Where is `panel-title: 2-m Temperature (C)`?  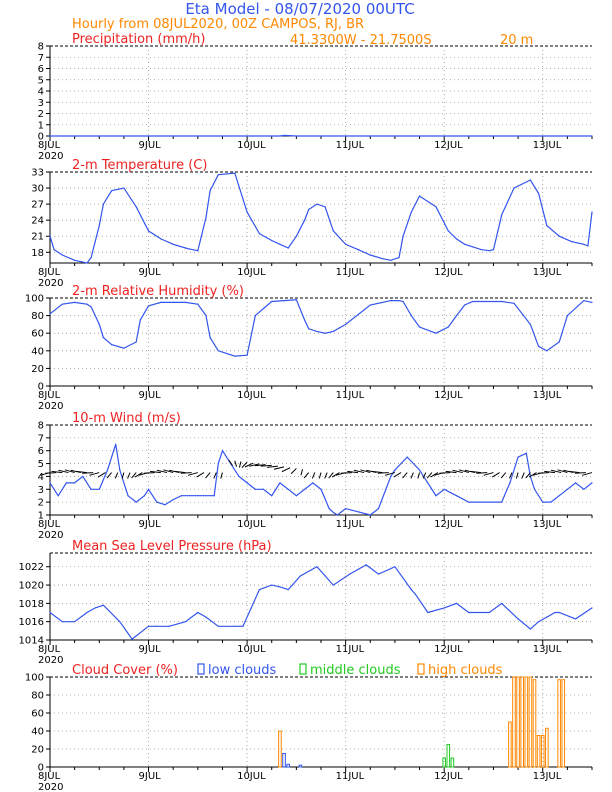 panel-title: 2-m Temperature (C) is located at coordinates (139, 165).